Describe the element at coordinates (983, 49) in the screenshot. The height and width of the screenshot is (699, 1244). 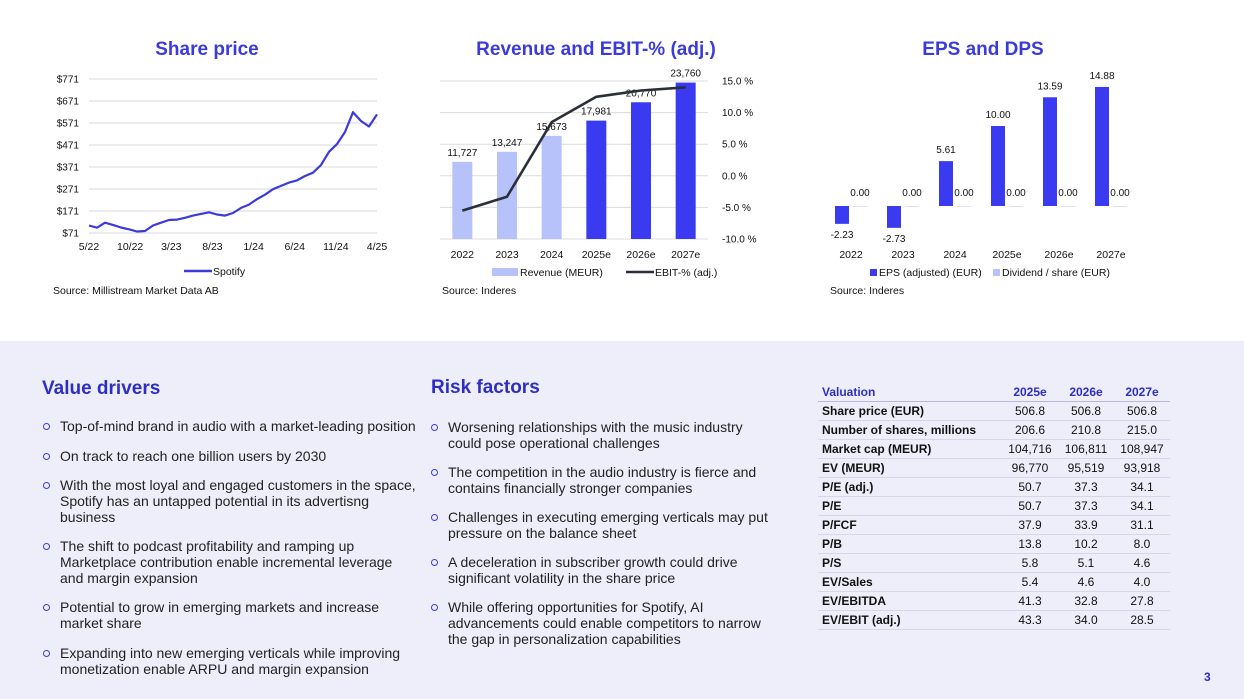
I see `eps-dps-title: EPS and DPS` at that location.